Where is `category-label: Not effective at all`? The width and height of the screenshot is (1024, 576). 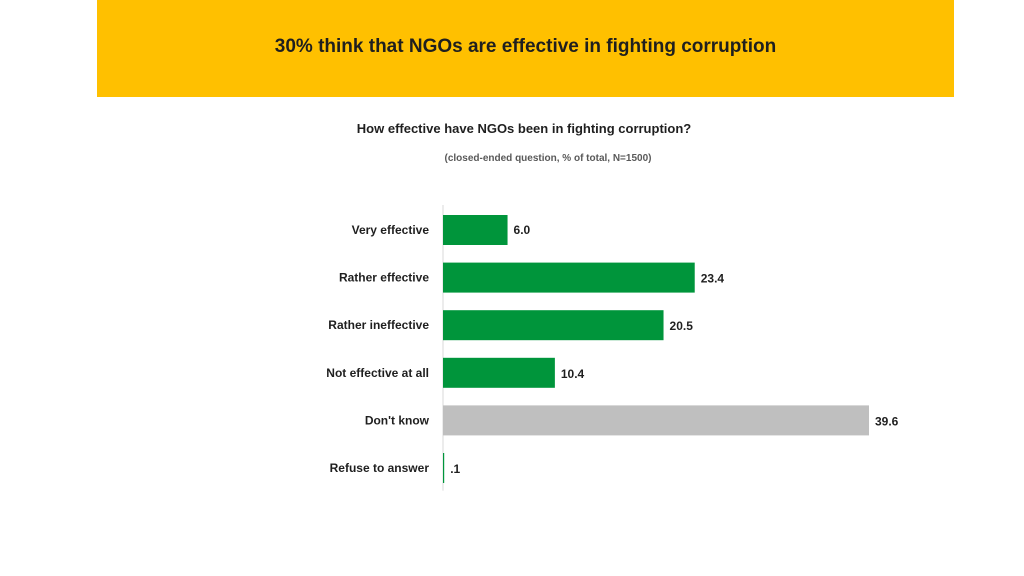
category-label: Not effective at all is located at coordinates (377, 373).